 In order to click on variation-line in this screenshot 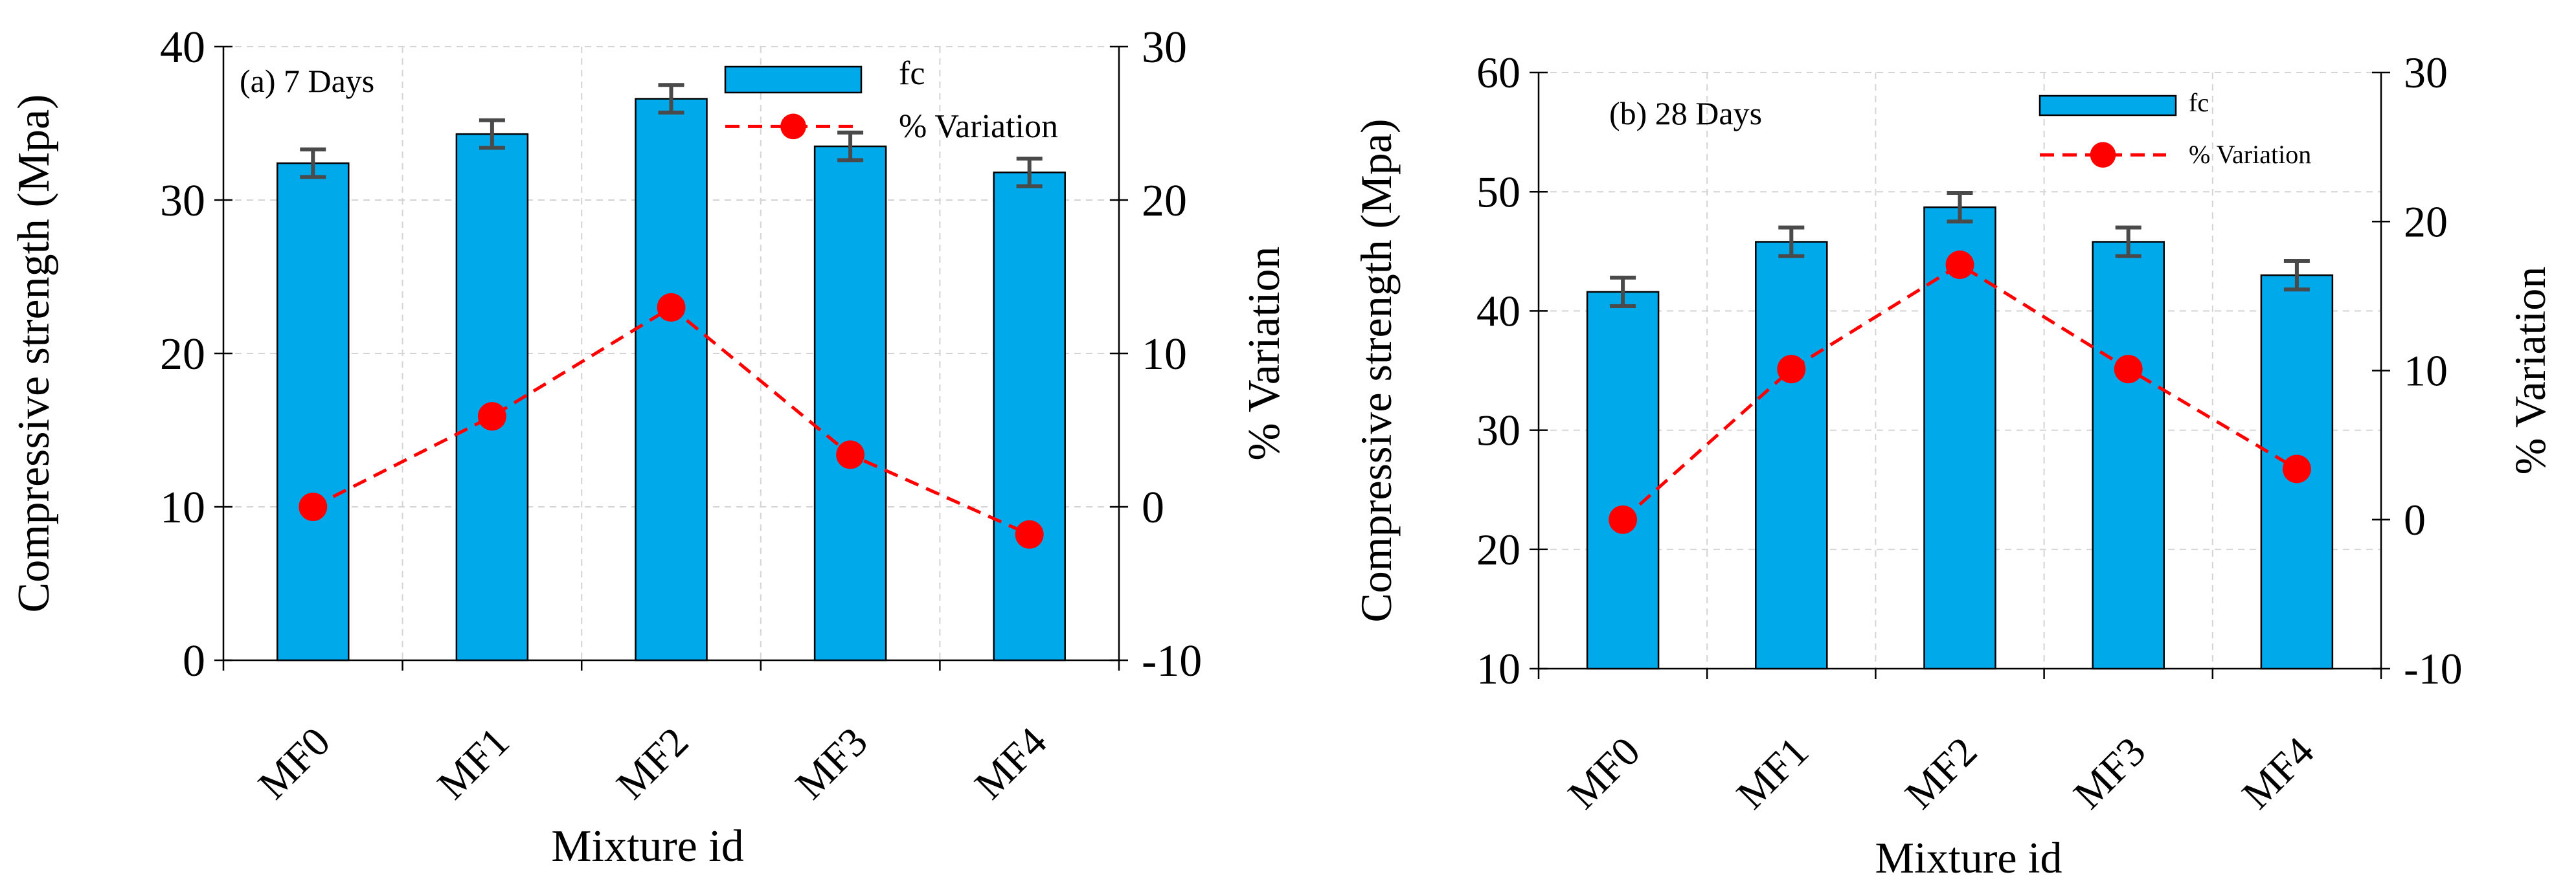, I will do `click(1959, 392)`.